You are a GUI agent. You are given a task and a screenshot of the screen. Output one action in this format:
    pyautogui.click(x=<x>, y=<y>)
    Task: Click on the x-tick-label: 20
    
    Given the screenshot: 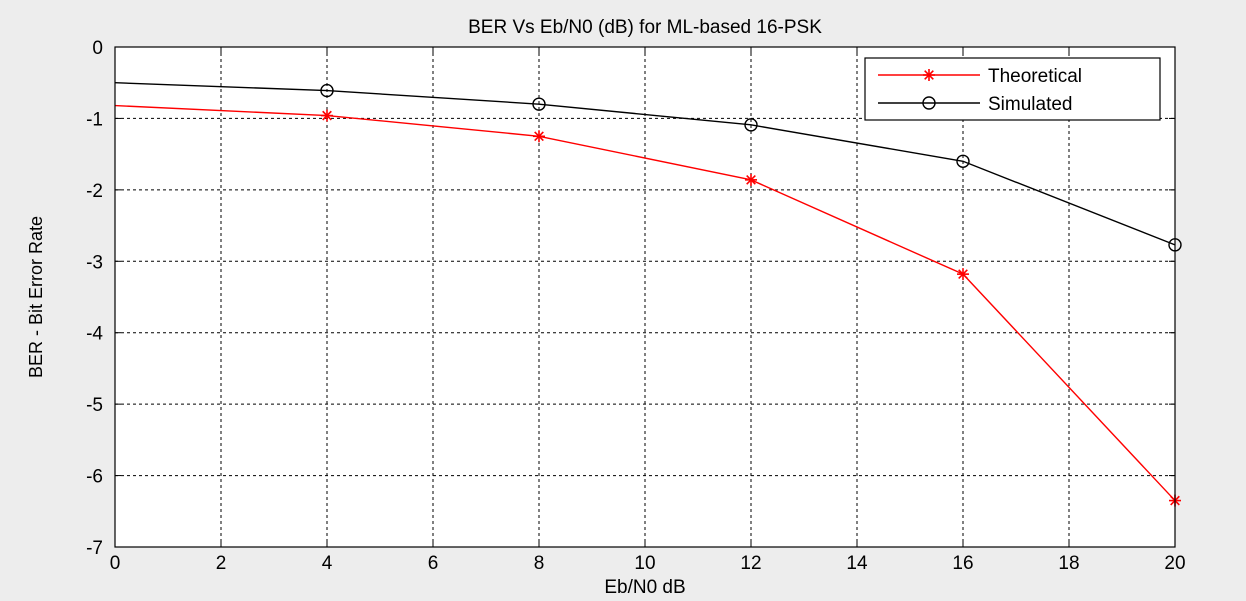 What is the action you would take?
    pyautogui.click(x=1174, y=563)
    